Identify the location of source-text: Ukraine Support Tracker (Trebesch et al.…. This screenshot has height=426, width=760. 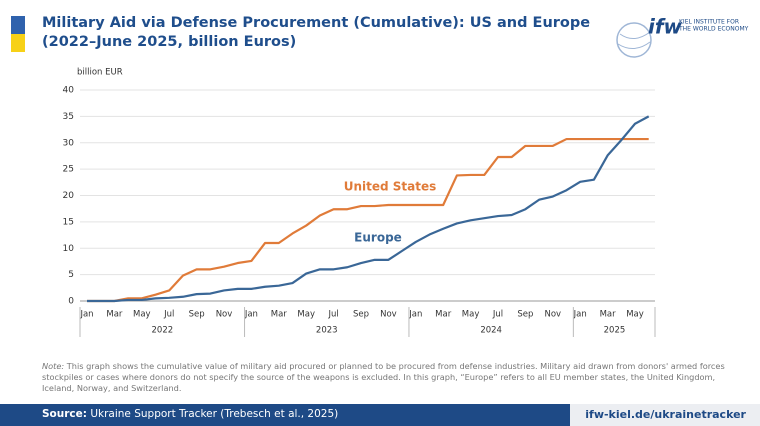
(214, 414).